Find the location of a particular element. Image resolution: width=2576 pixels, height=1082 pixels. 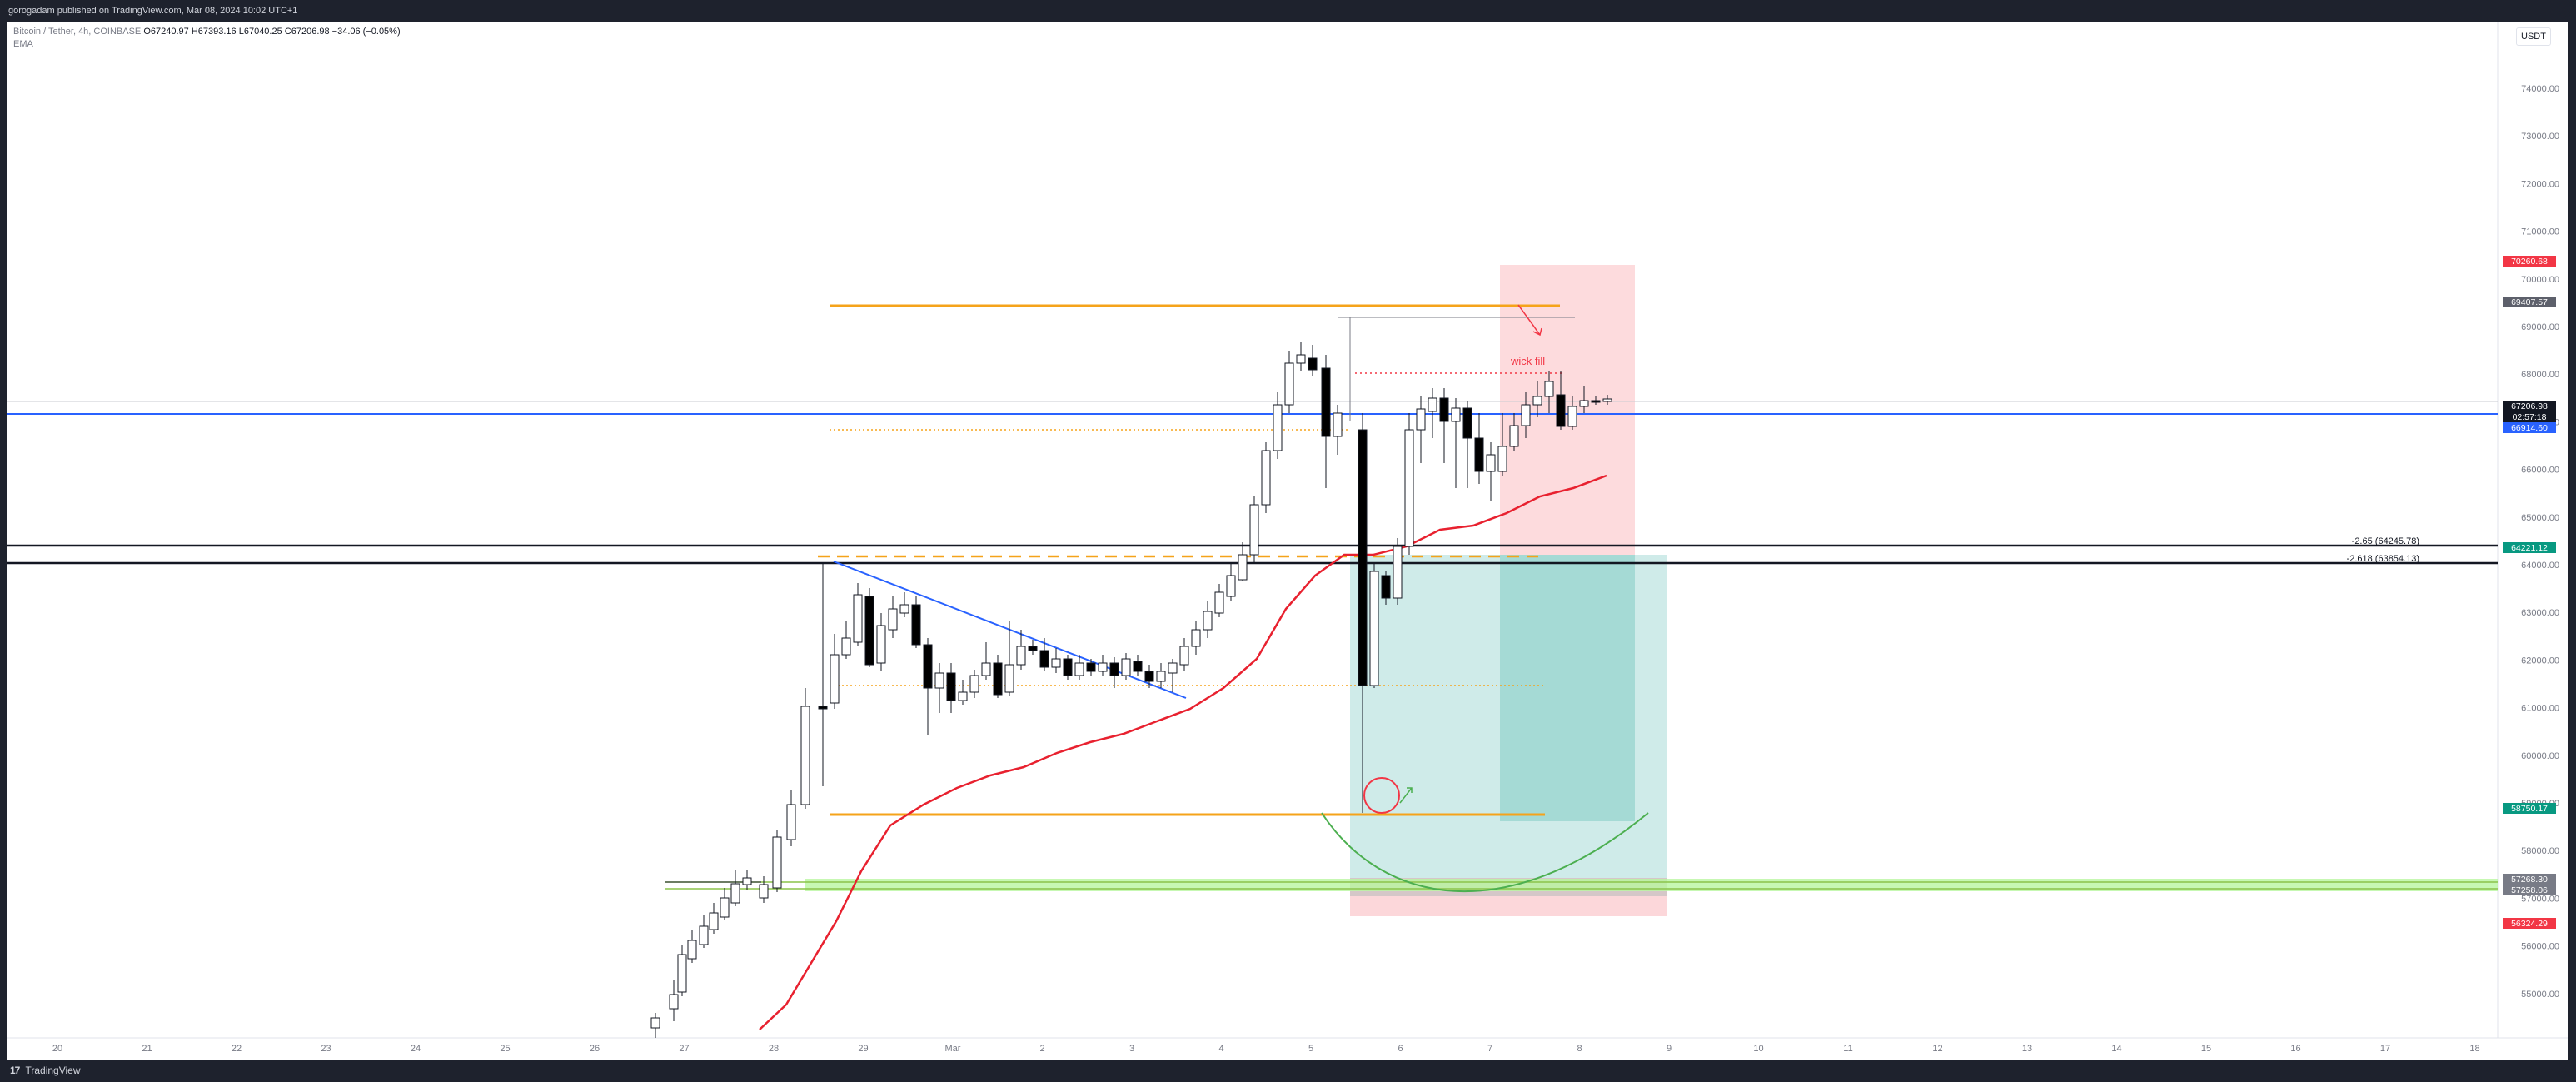

currency-button: USDT is located at coordinates (2533, 36).